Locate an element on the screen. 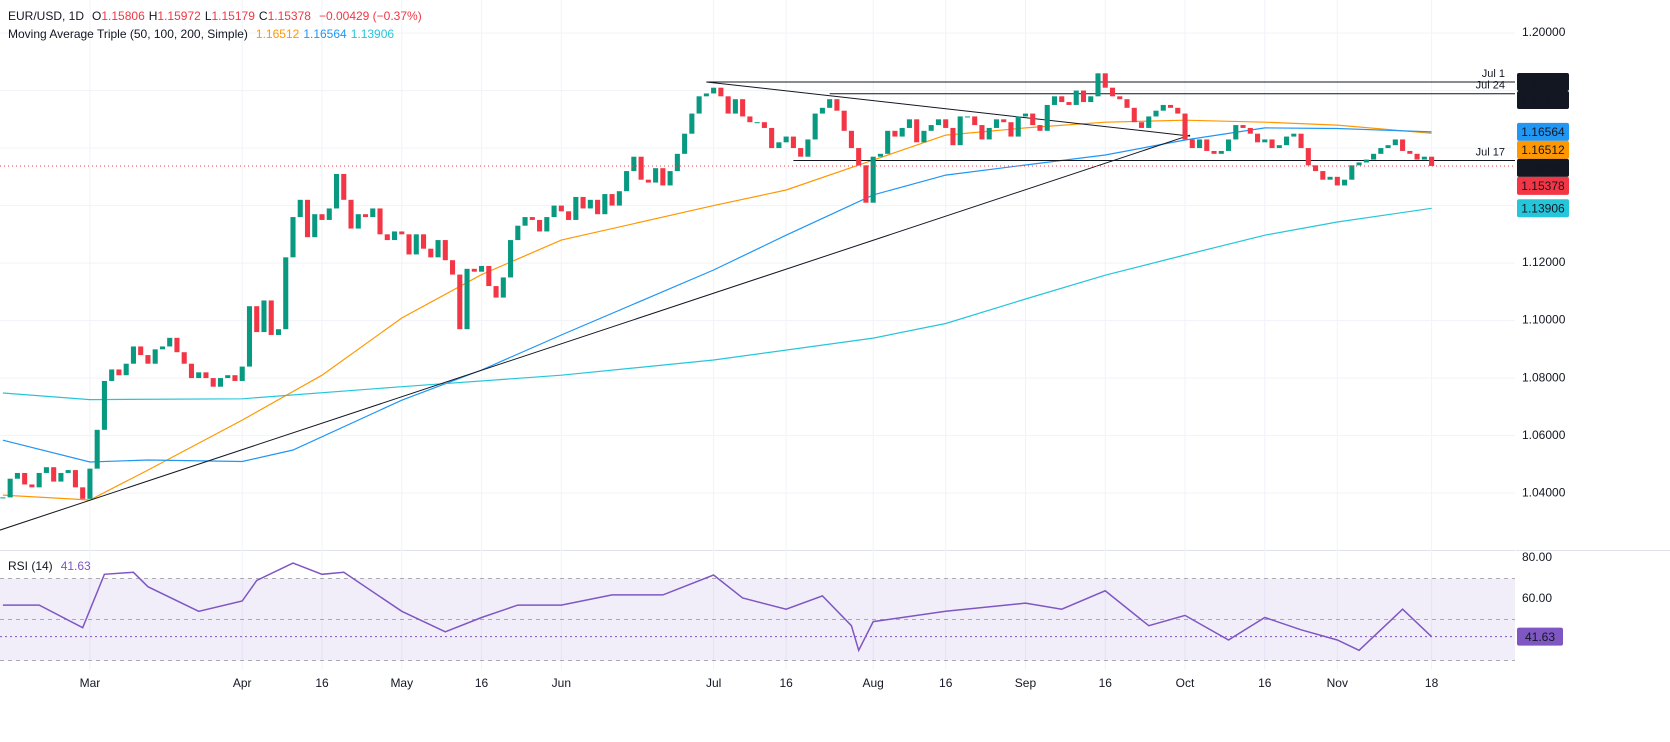 The image size is (1670, 742). x-tick-label: Aug is located at coordinates (872, 683).